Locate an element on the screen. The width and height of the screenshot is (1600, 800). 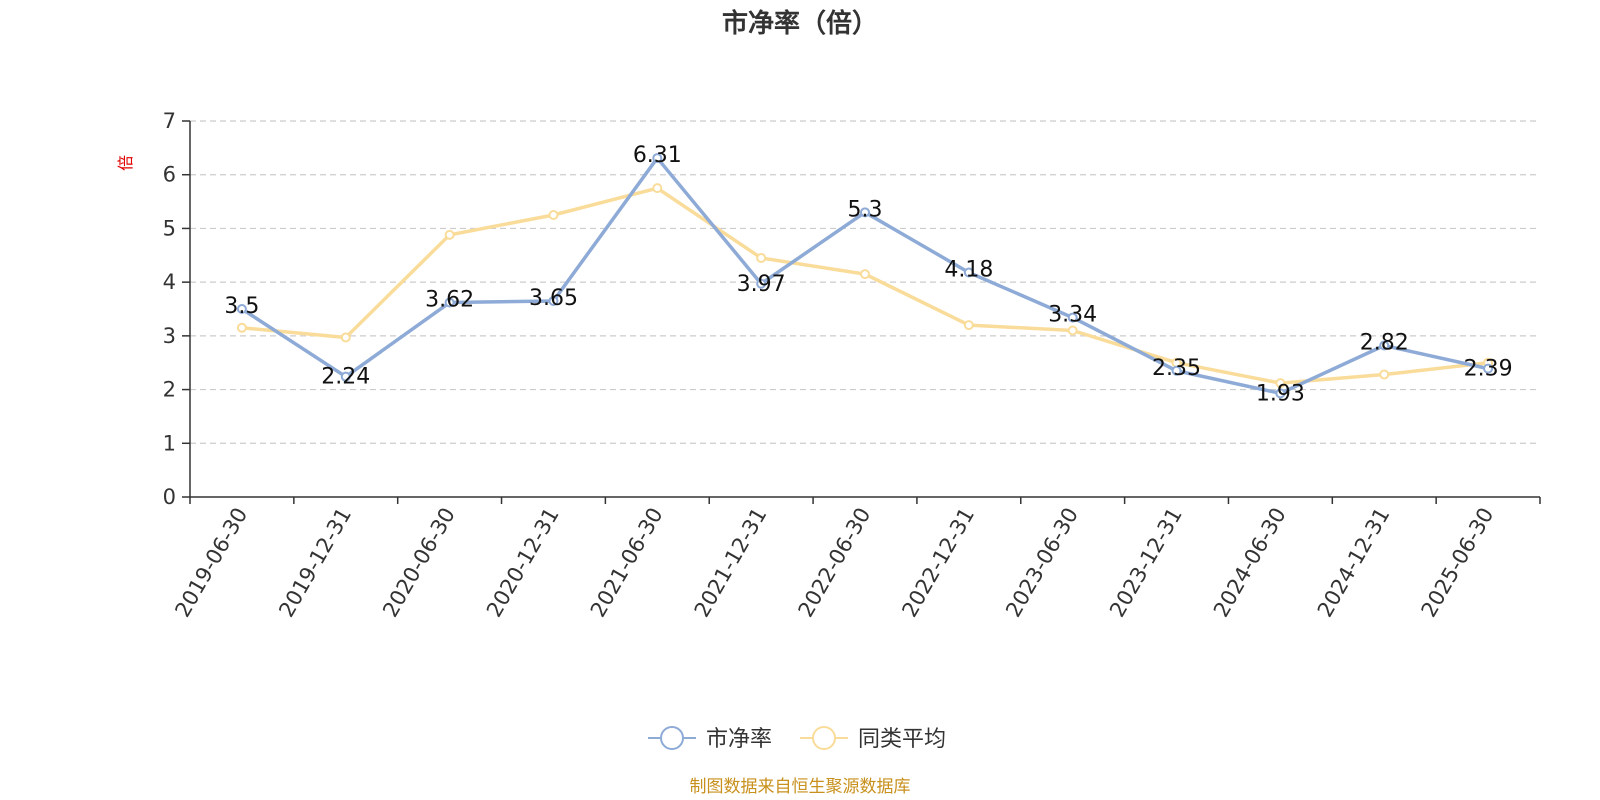
y-tick-label: 5 is located at coordinates (169, 228).